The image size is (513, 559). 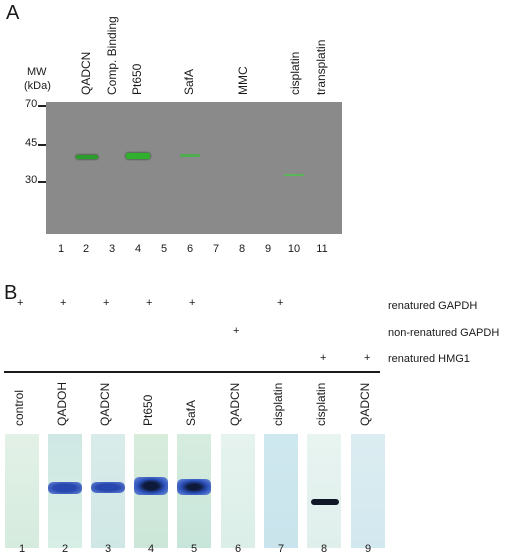 I want to click on lane-label-transplatin: transplatin, so click(x=321, y=67).